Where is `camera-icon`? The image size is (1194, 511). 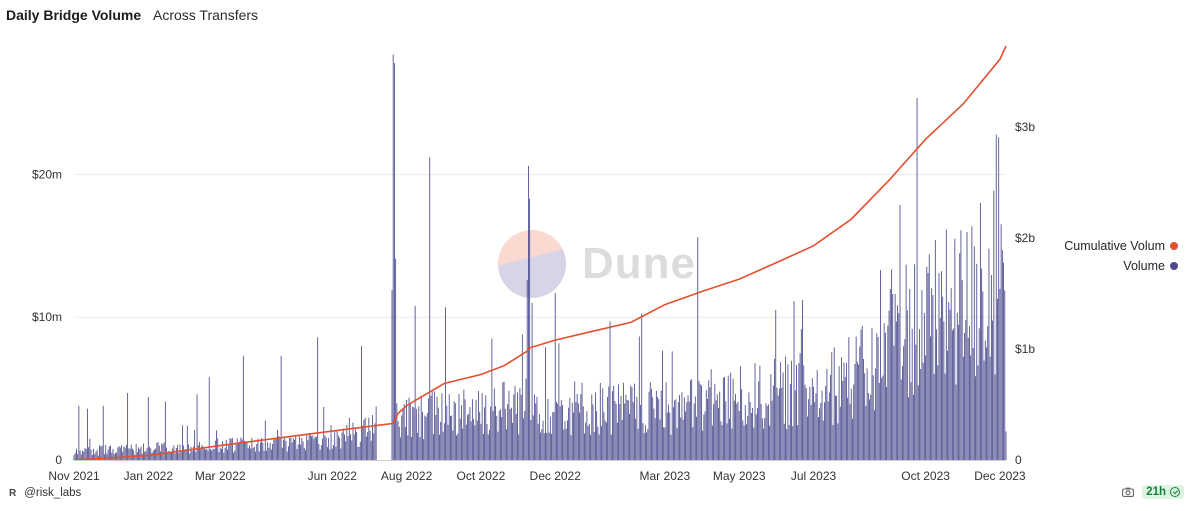 camera-icon is located at coordinates (1128, 492).